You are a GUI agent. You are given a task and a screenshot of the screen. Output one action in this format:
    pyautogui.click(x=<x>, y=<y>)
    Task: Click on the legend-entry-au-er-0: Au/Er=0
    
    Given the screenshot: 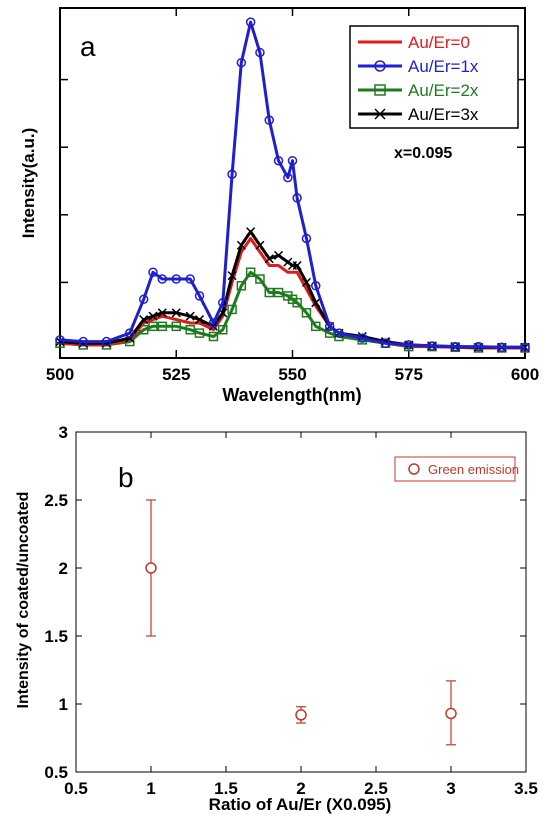 What is the action you would take?
    pyautogui.click(x=414, y=42)
    